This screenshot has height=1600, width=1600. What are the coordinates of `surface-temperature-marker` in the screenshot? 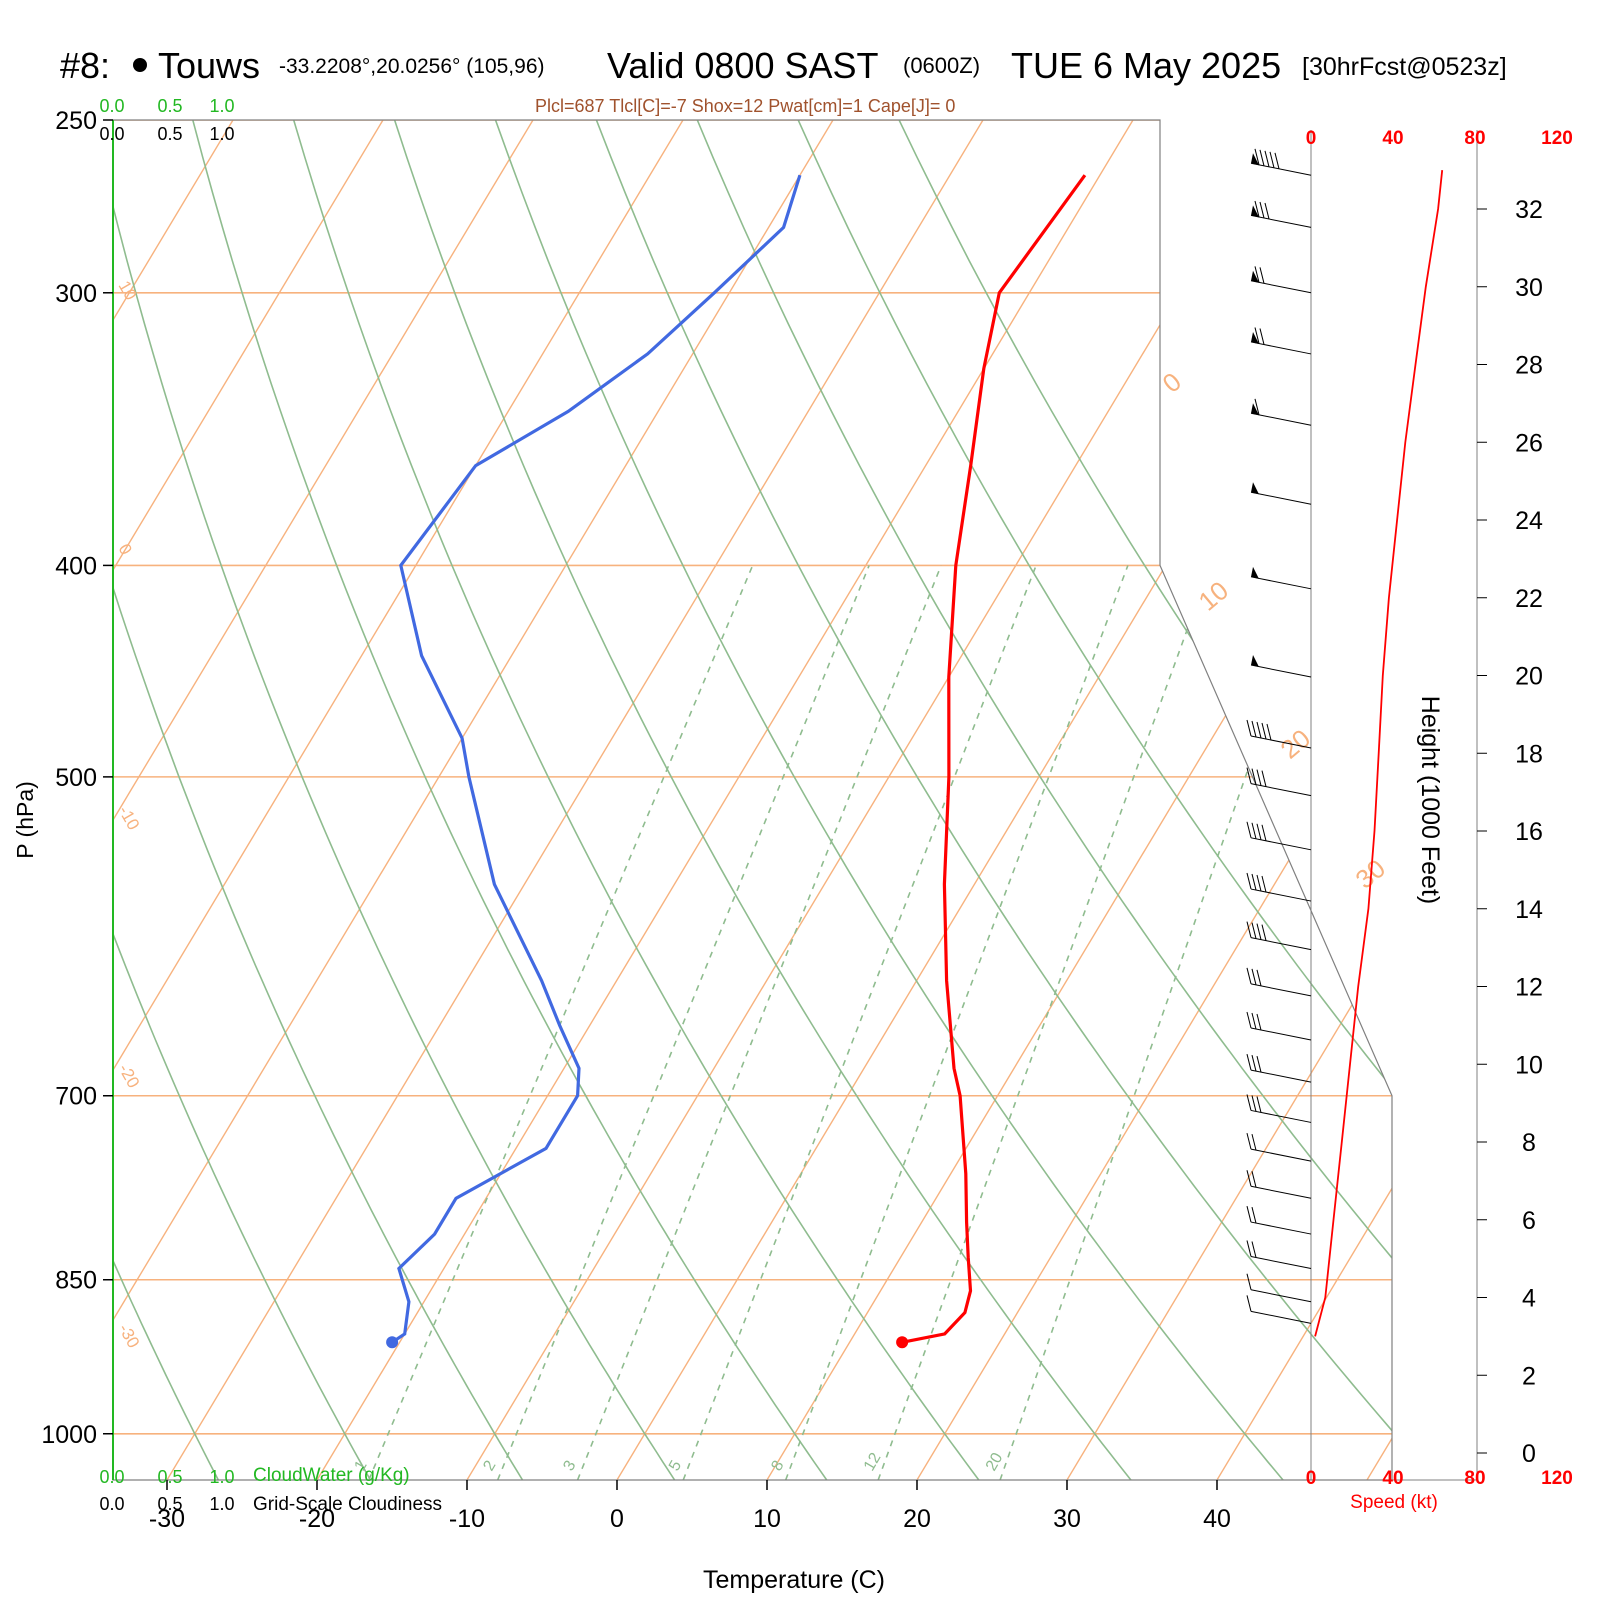 It's located at (902, 1342).